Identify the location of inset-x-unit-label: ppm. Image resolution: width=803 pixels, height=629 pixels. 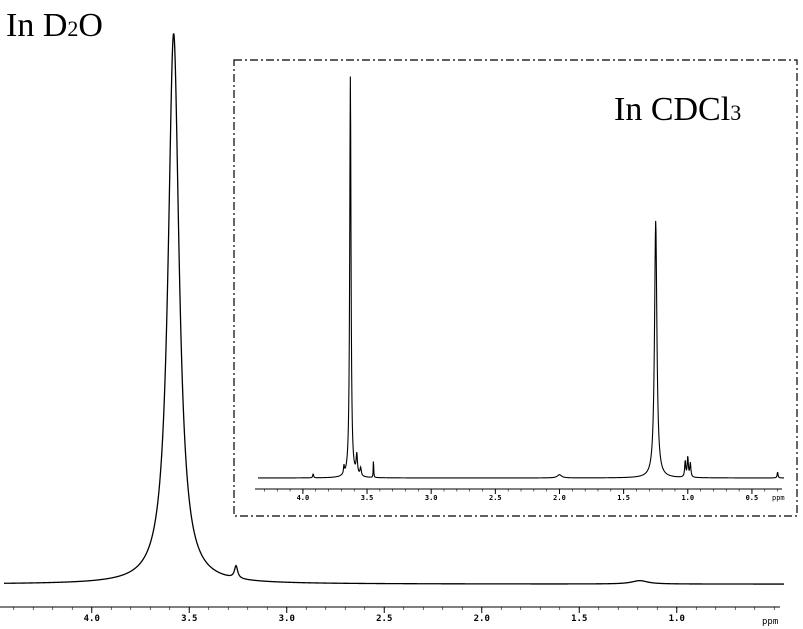
(778, 498).